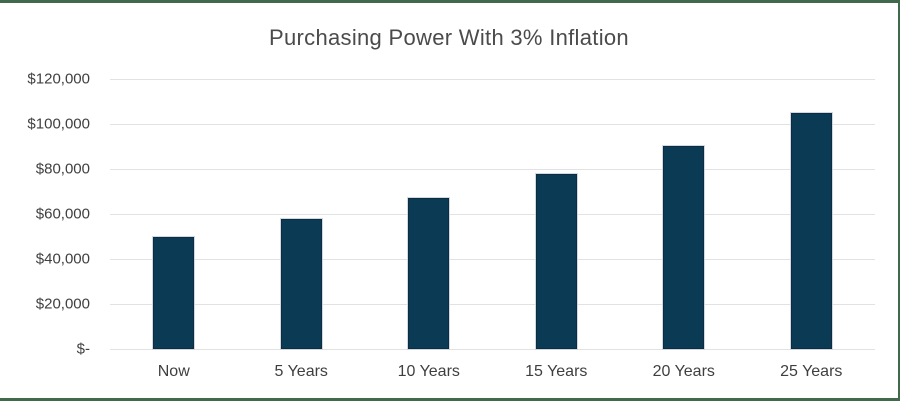 The width and height of the screenshot is (900, 401). What do you see at coordinates (428, 371) in the screenshot?
I see `x-tick-label-10-years: 10 Years` at bounding box center [428, 371].